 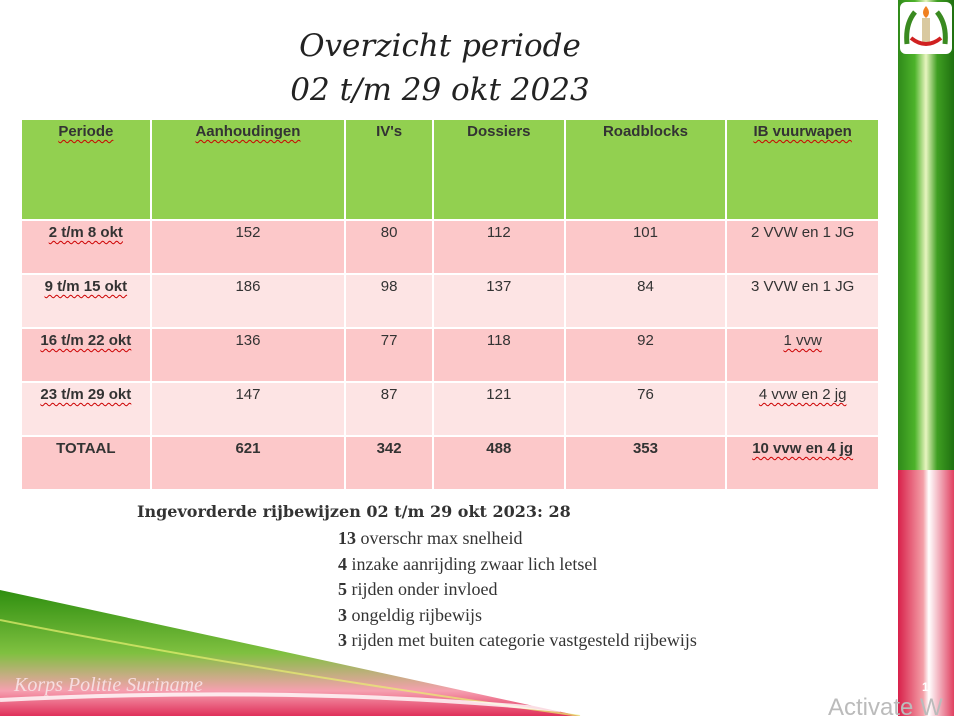 I want to click on activation-watermark: Activate W, so click(x=885, y=707).